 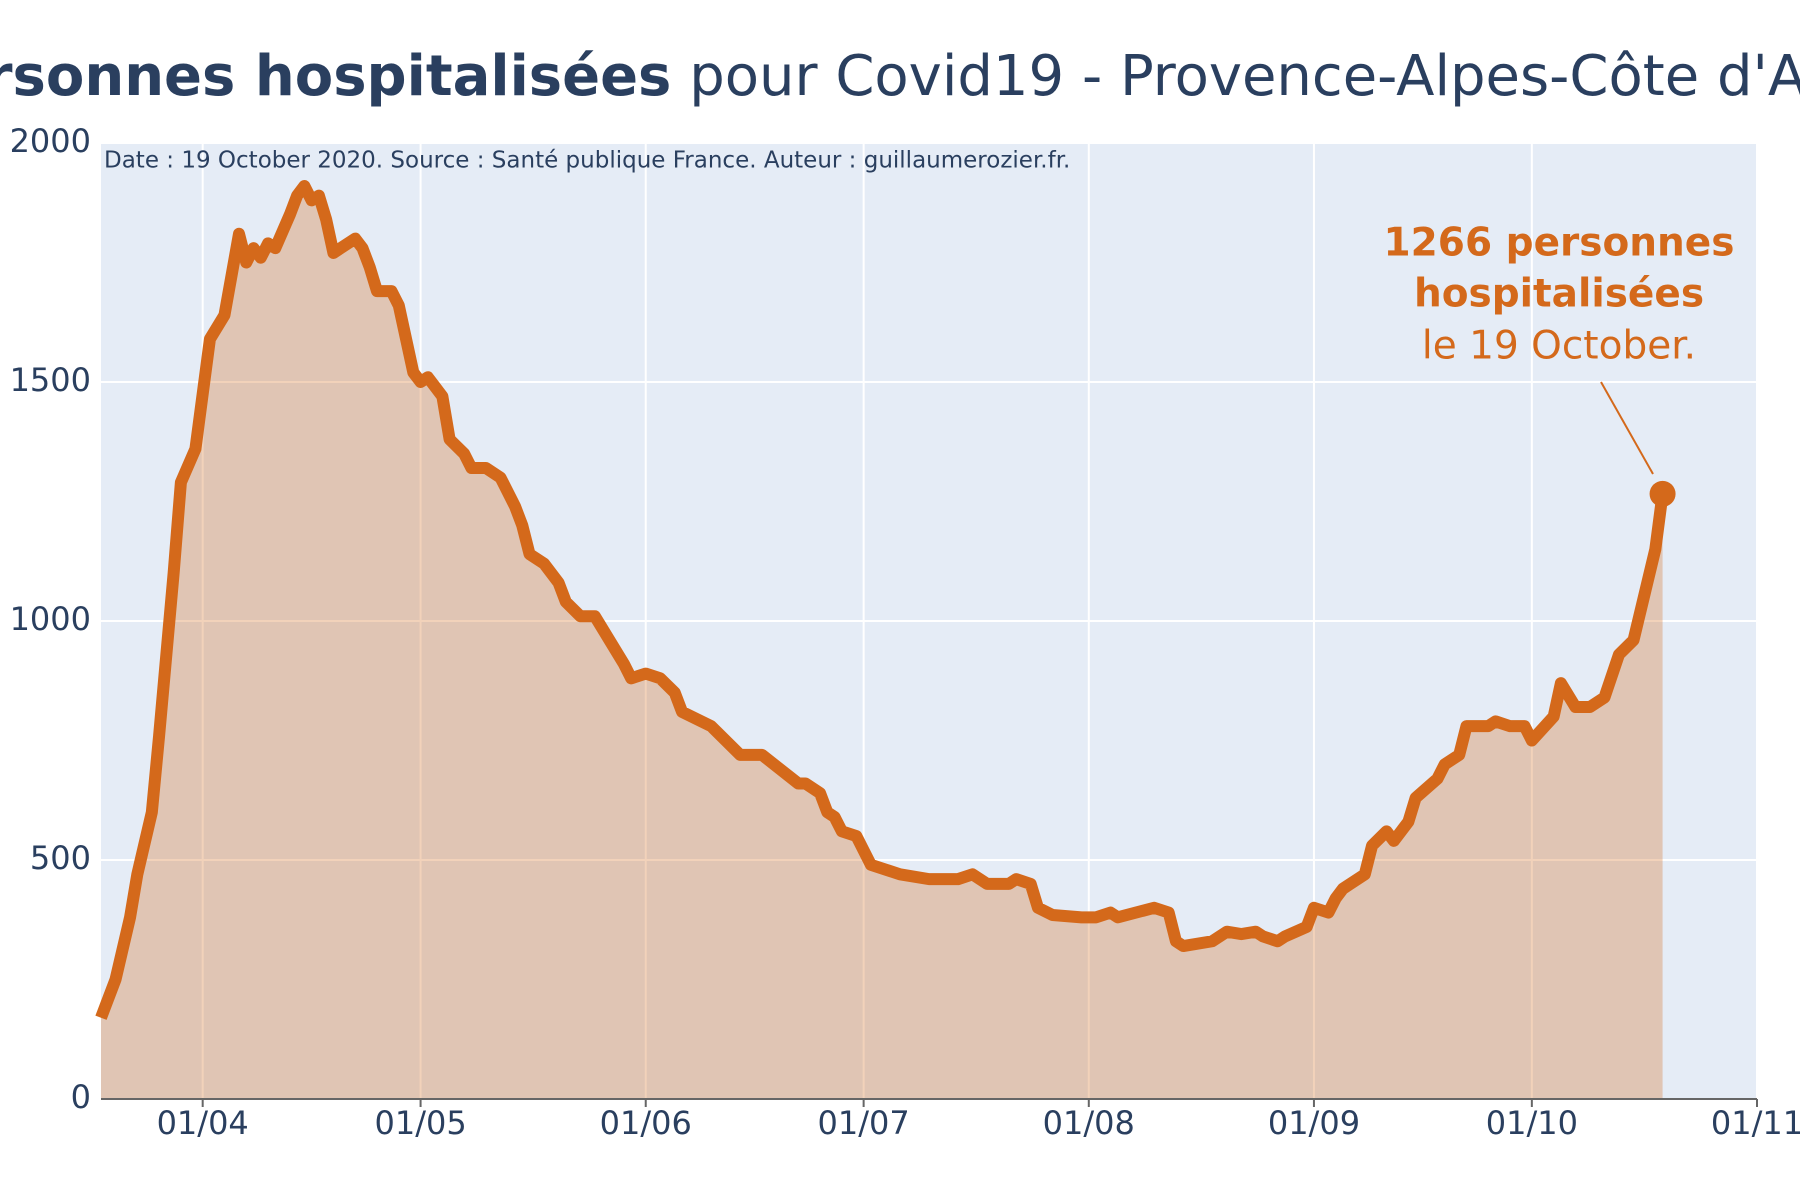 What do you see at coordinates (646, 1123) in the screenshot?
I see `x-tick-label: 01/06` at bounding box center [646, 1123].